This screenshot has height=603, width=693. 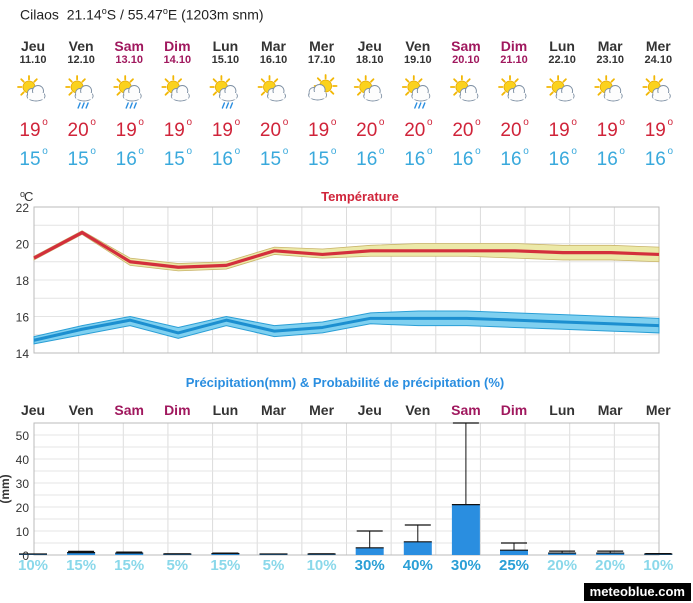 I want to click on day-date: 17.10, so click(x=322, y=60).